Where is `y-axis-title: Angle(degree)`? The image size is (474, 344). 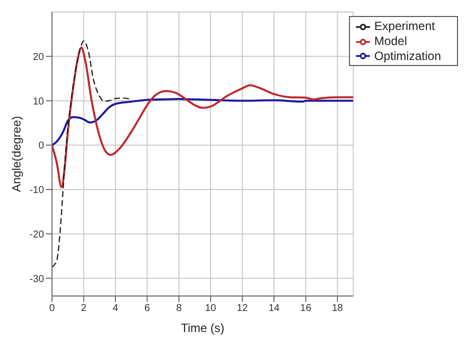 y-axis-title: Angle(degree) is located at coordinates (16, 154).